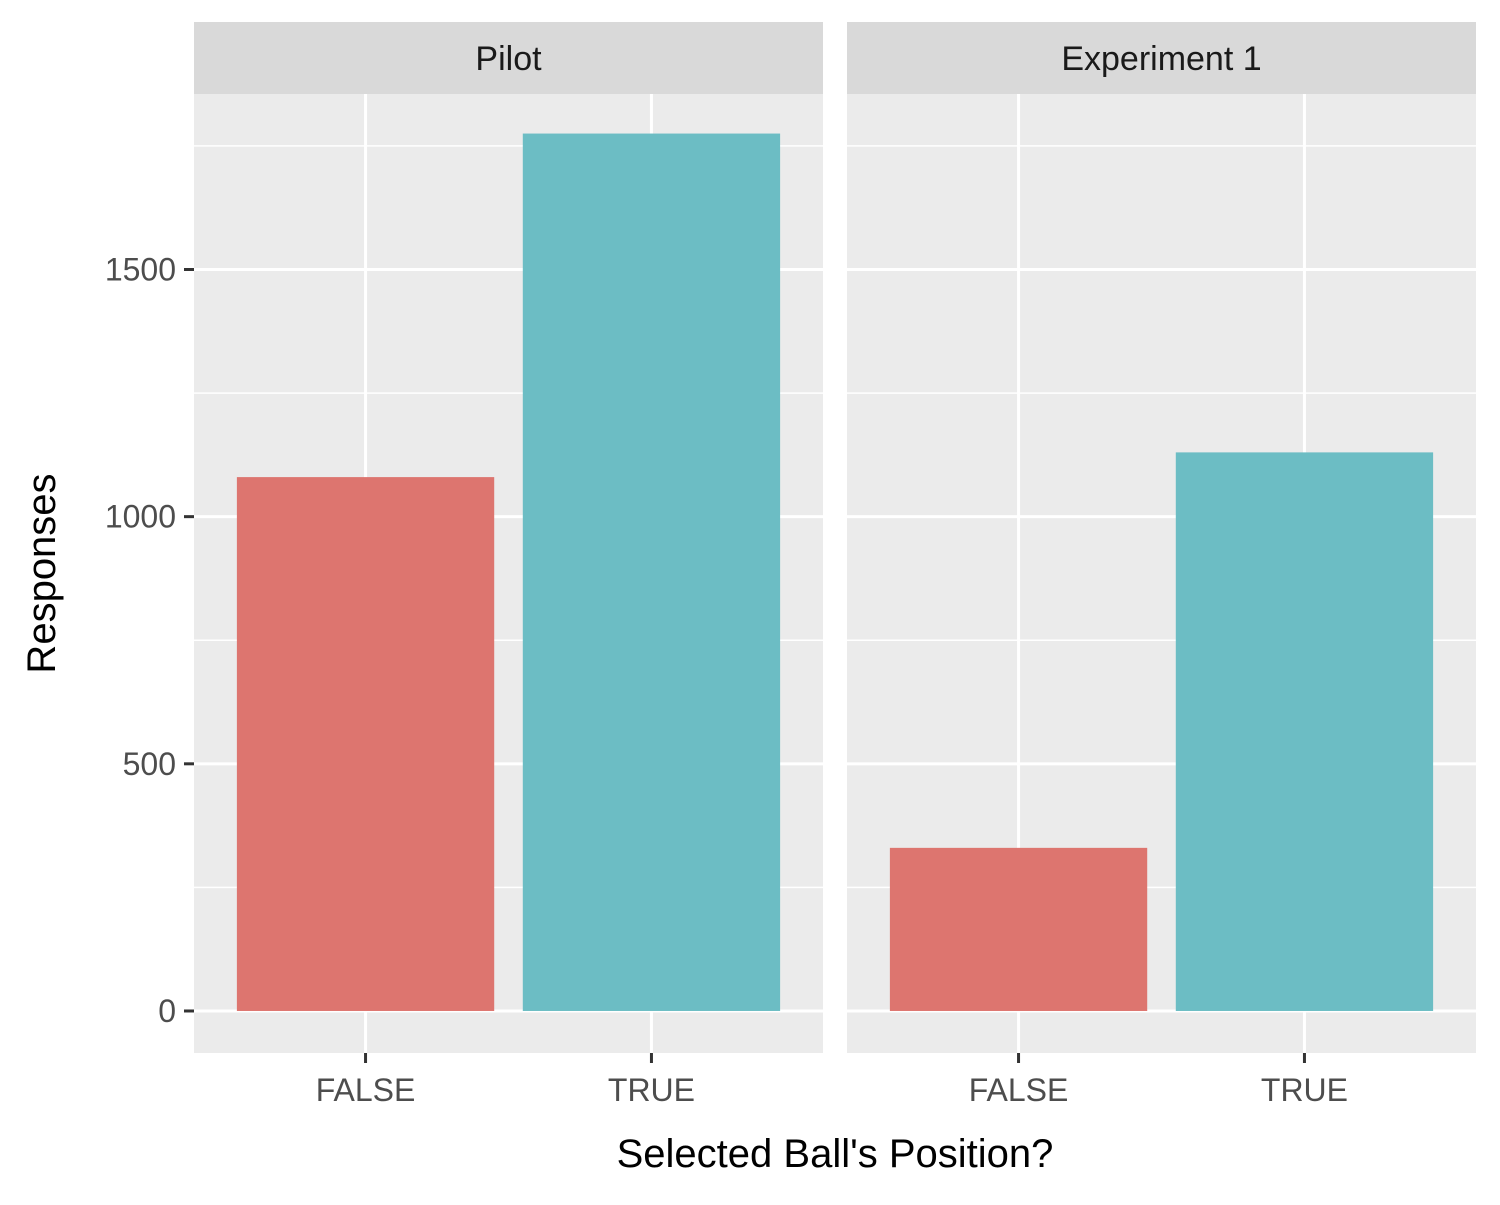 The width and height of the screenshot is (1500, 1205). I want to click on facet-label: Experiment 1, so click(1161, 59).